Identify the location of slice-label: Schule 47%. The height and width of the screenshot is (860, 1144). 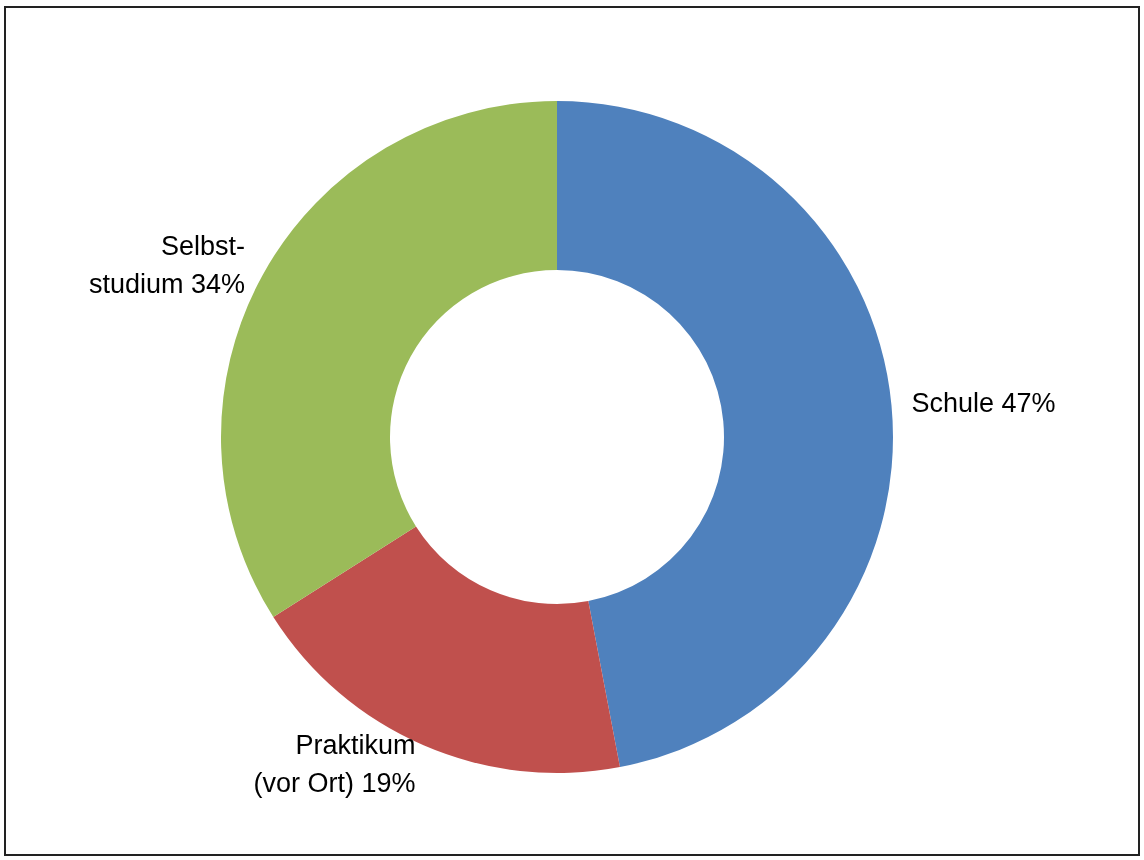
(983, 403).